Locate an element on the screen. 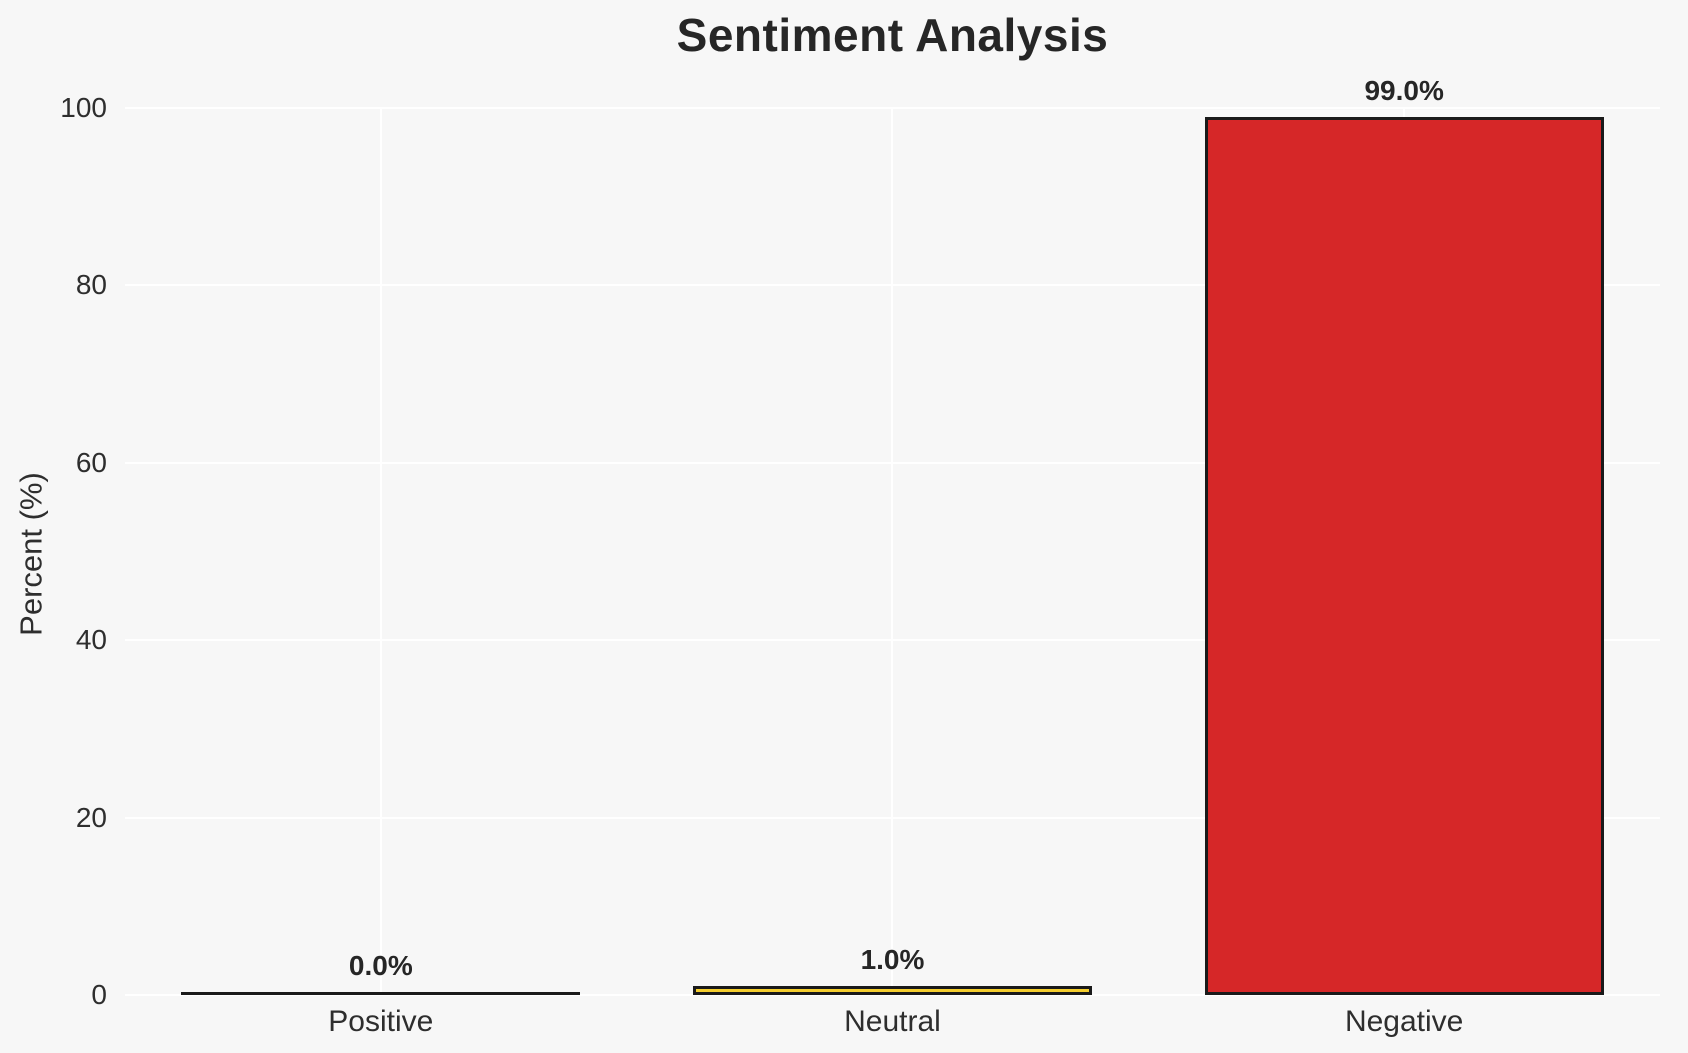  y-tick-label-20: 20 is located at coordinates (91, 817).